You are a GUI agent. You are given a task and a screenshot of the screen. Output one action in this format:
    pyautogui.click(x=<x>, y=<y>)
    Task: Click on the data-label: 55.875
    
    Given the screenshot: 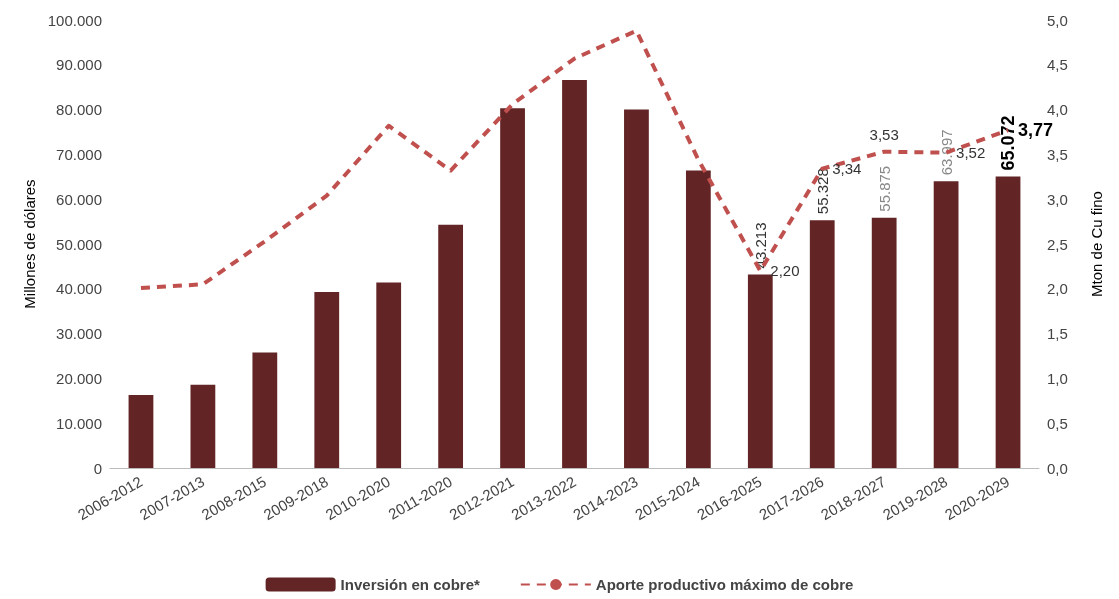 What is the action you would take?
    pyautogui.click(x=884, y=188)
    